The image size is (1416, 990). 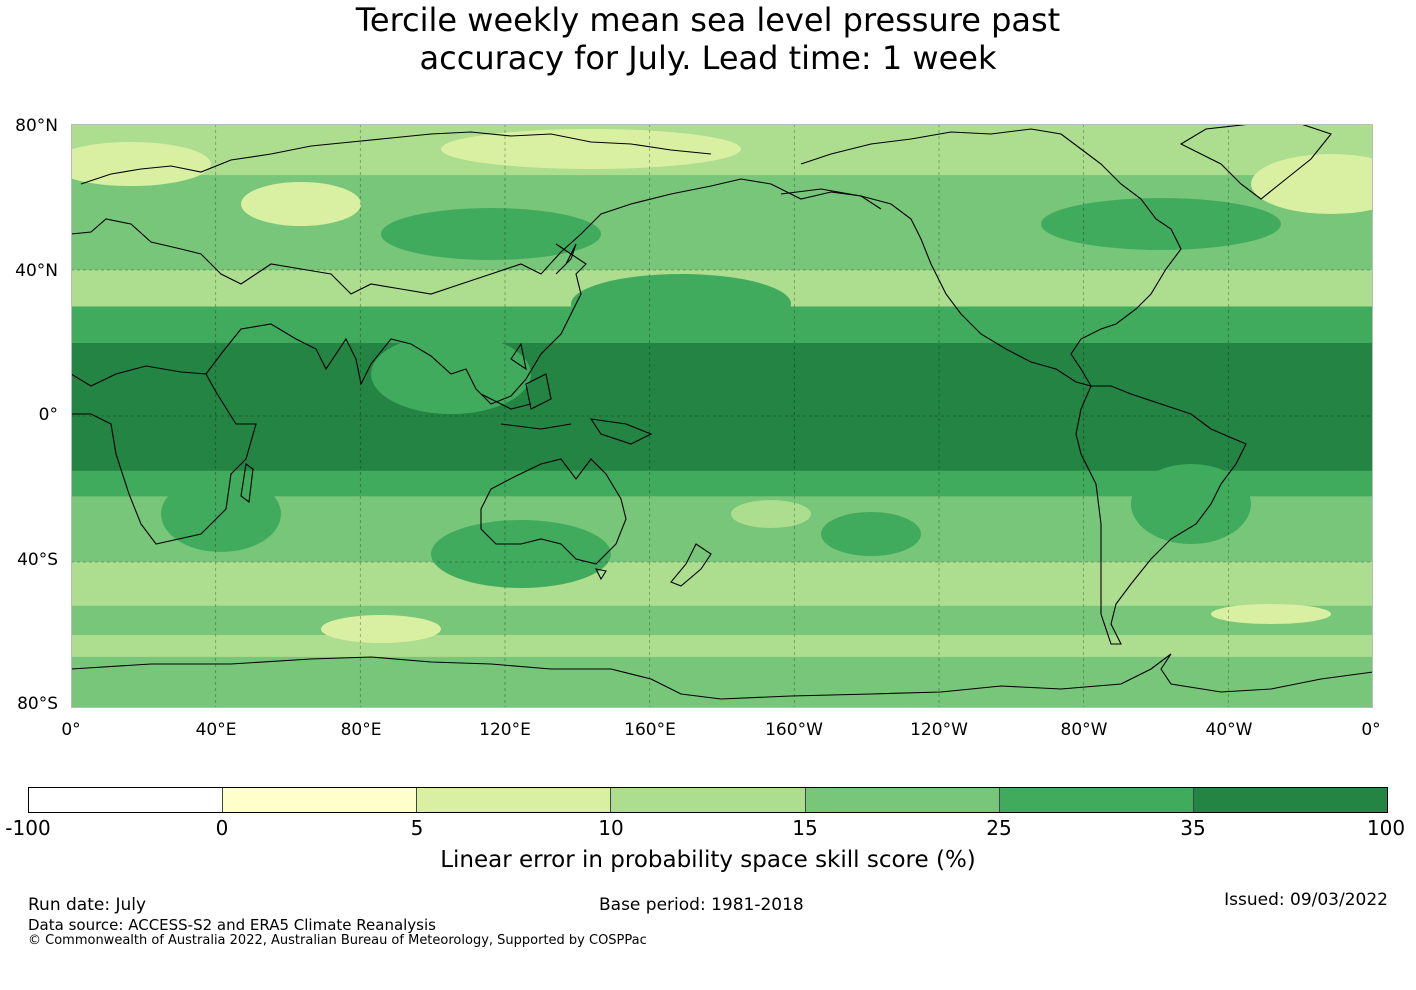 I want to click on colorbar, so click(x=708, y=800).